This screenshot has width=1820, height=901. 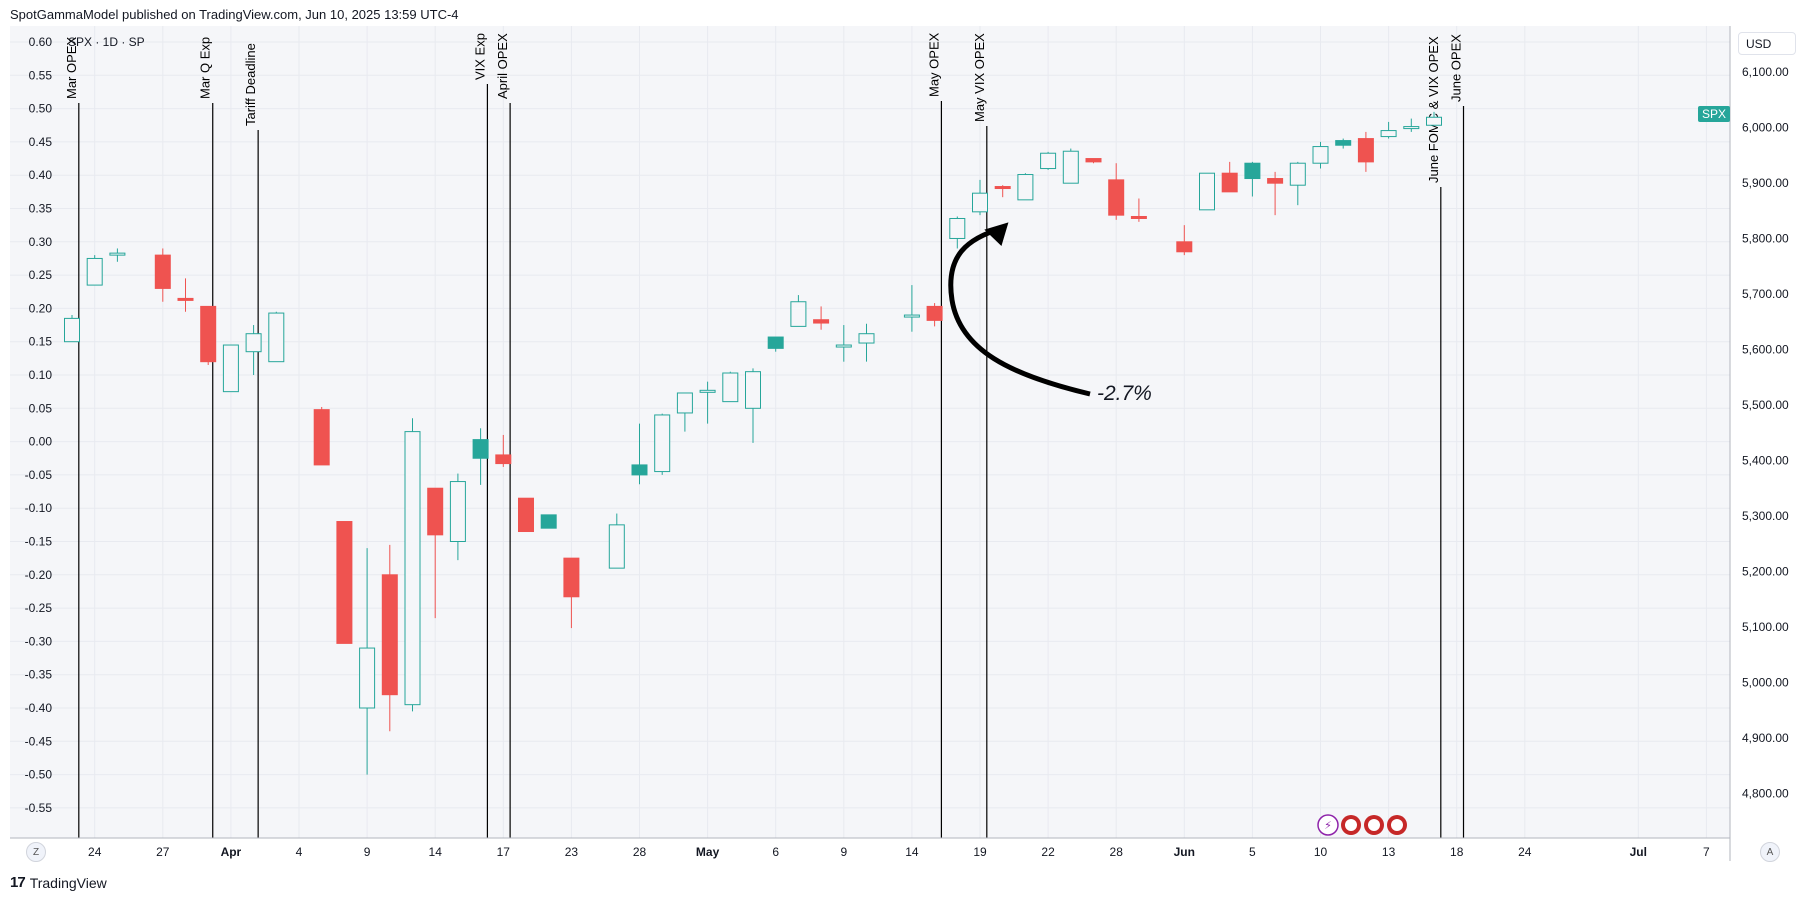 What do you see at coordinates (39, 641) in the screenshot?
I see `left-axis-tick-label: -0.30` at bounding box center [39, 641].